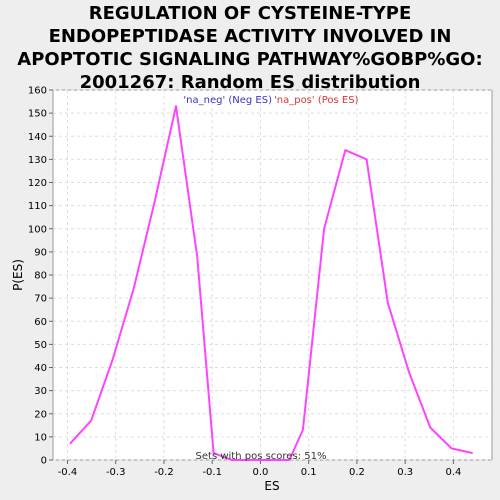 The image size is (500, 500). What do you see at coordinates (212, 472) in the screenshot?
I see `x-tick-label: -0.1` at bounding box center [212, 472].